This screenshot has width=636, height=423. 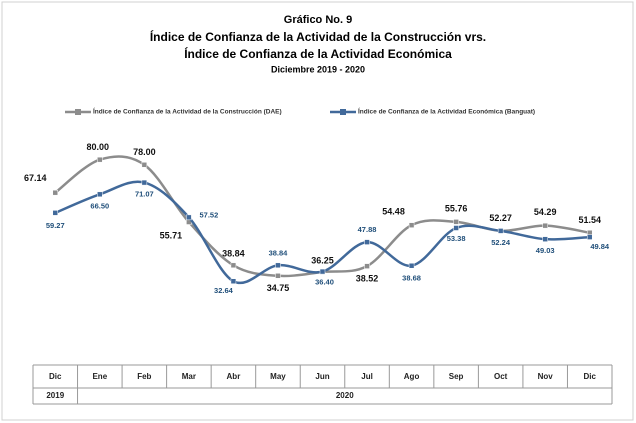 I want to click on data-label: 55.71, so click(x=171, y=235).